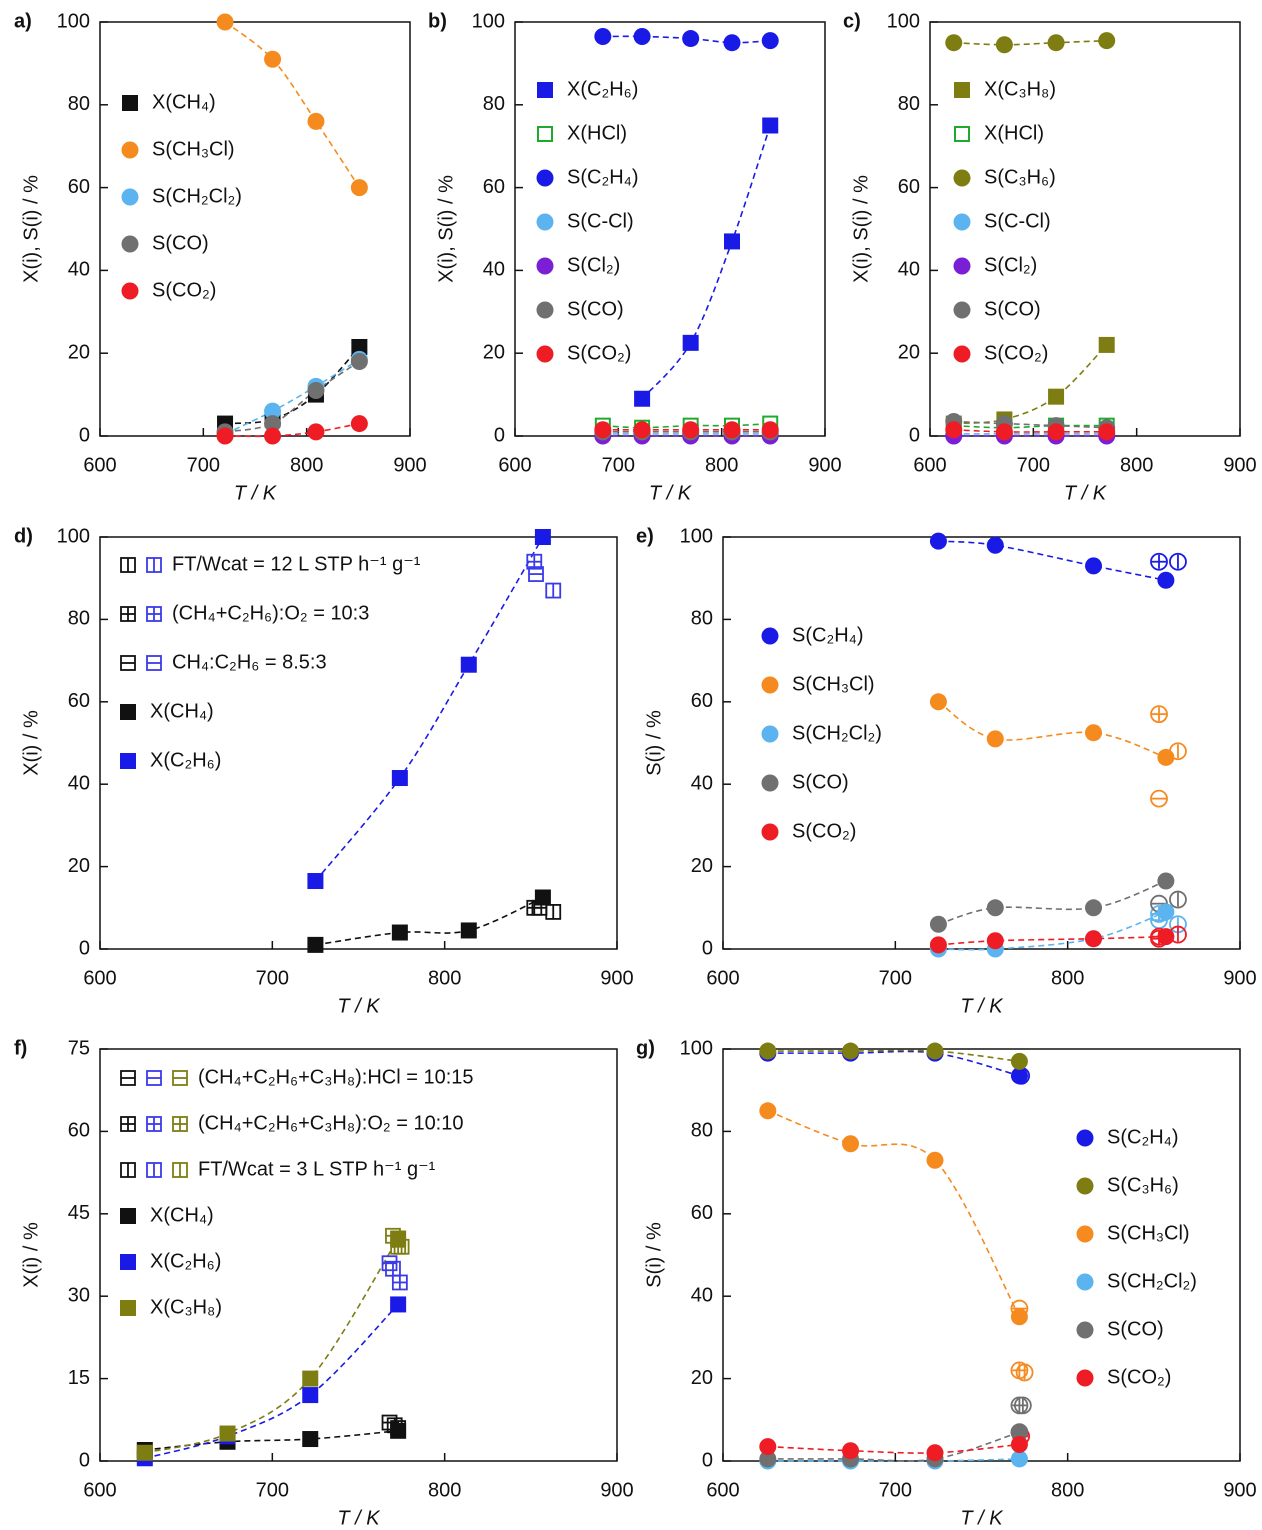  I want to click on legend-label: S(CH₂Cl₂), so click(1152, 1281).